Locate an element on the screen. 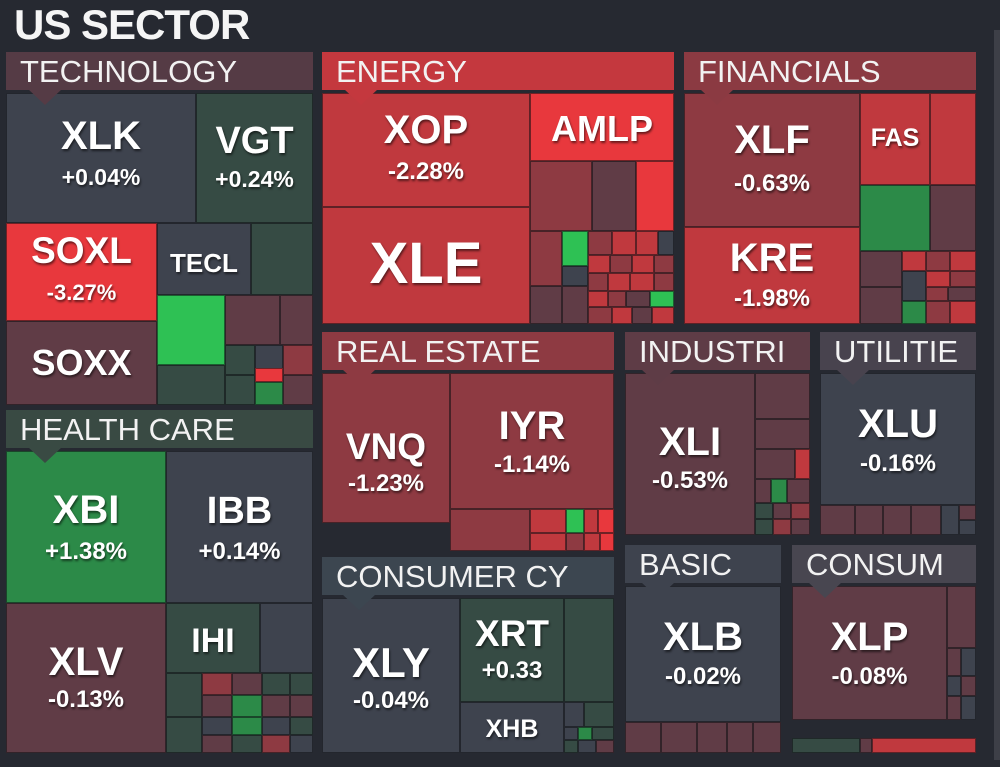 The image size is (1000, 767). sector-health-care: HEALTH CARE is located at coordinates (159, 436).